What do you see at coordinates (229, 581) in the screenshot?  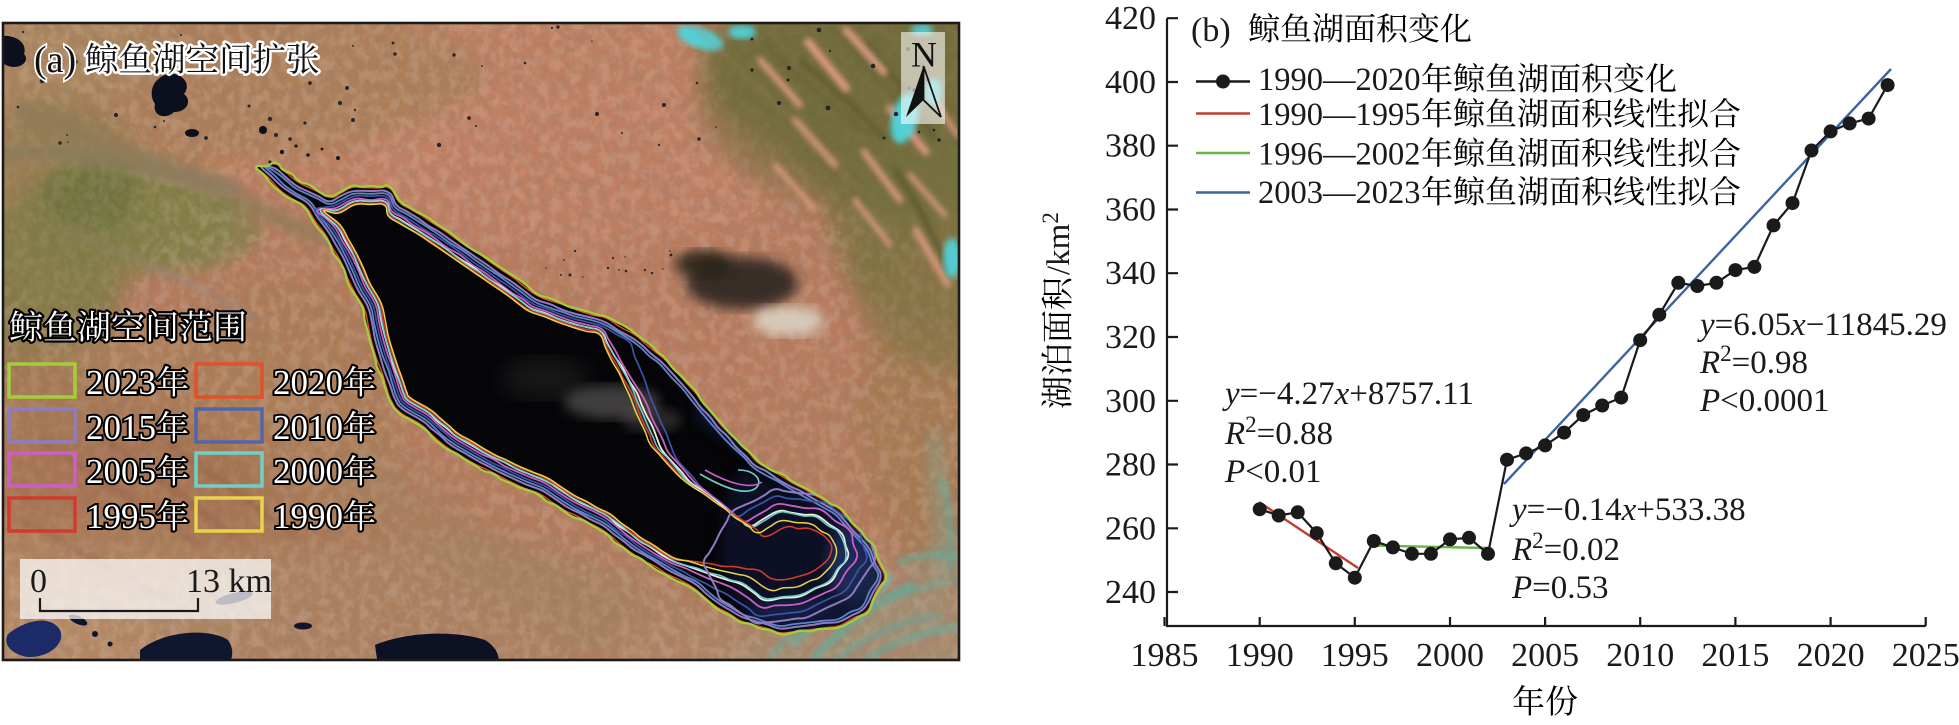 I see `svg-text: 13 km` at bounding box center [229, 581].